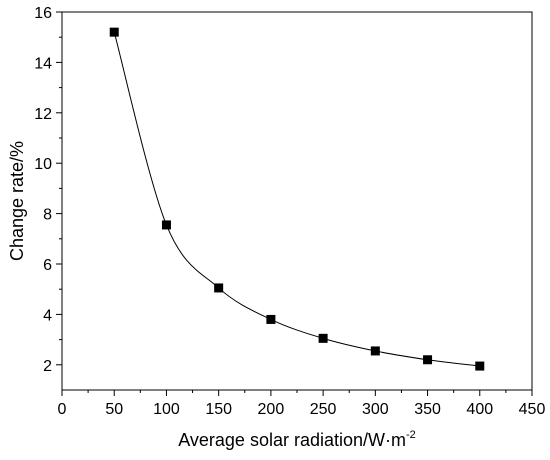 The image size is (550, 460). Describe the element at coordinates (323, 409) in the screenshot. I see `x-tick-label: 250` at that location.